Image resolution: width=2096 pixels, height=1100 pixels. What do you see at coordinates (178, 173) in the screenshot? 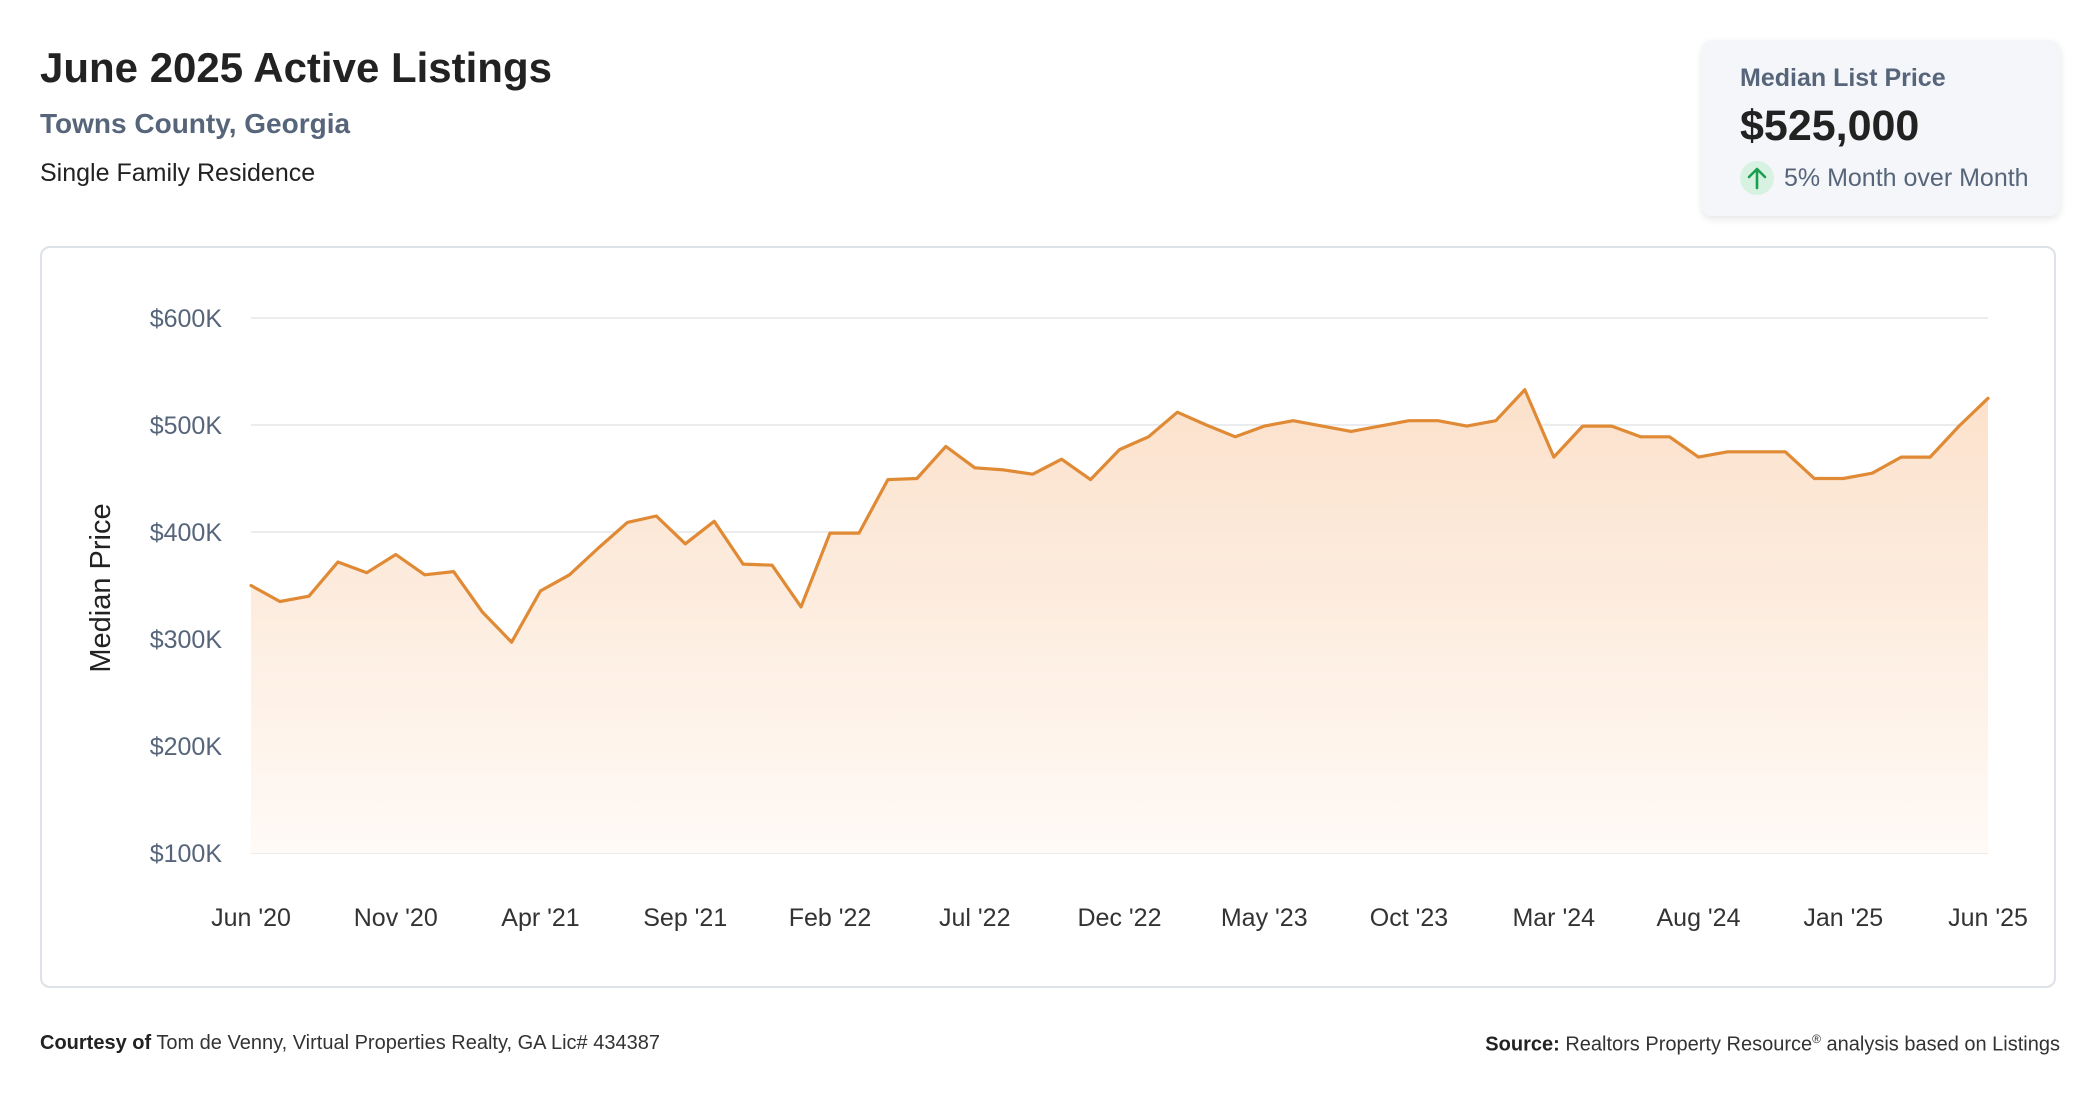
I see `property-type: Single Family Residence` at bounding box center [178, 173].